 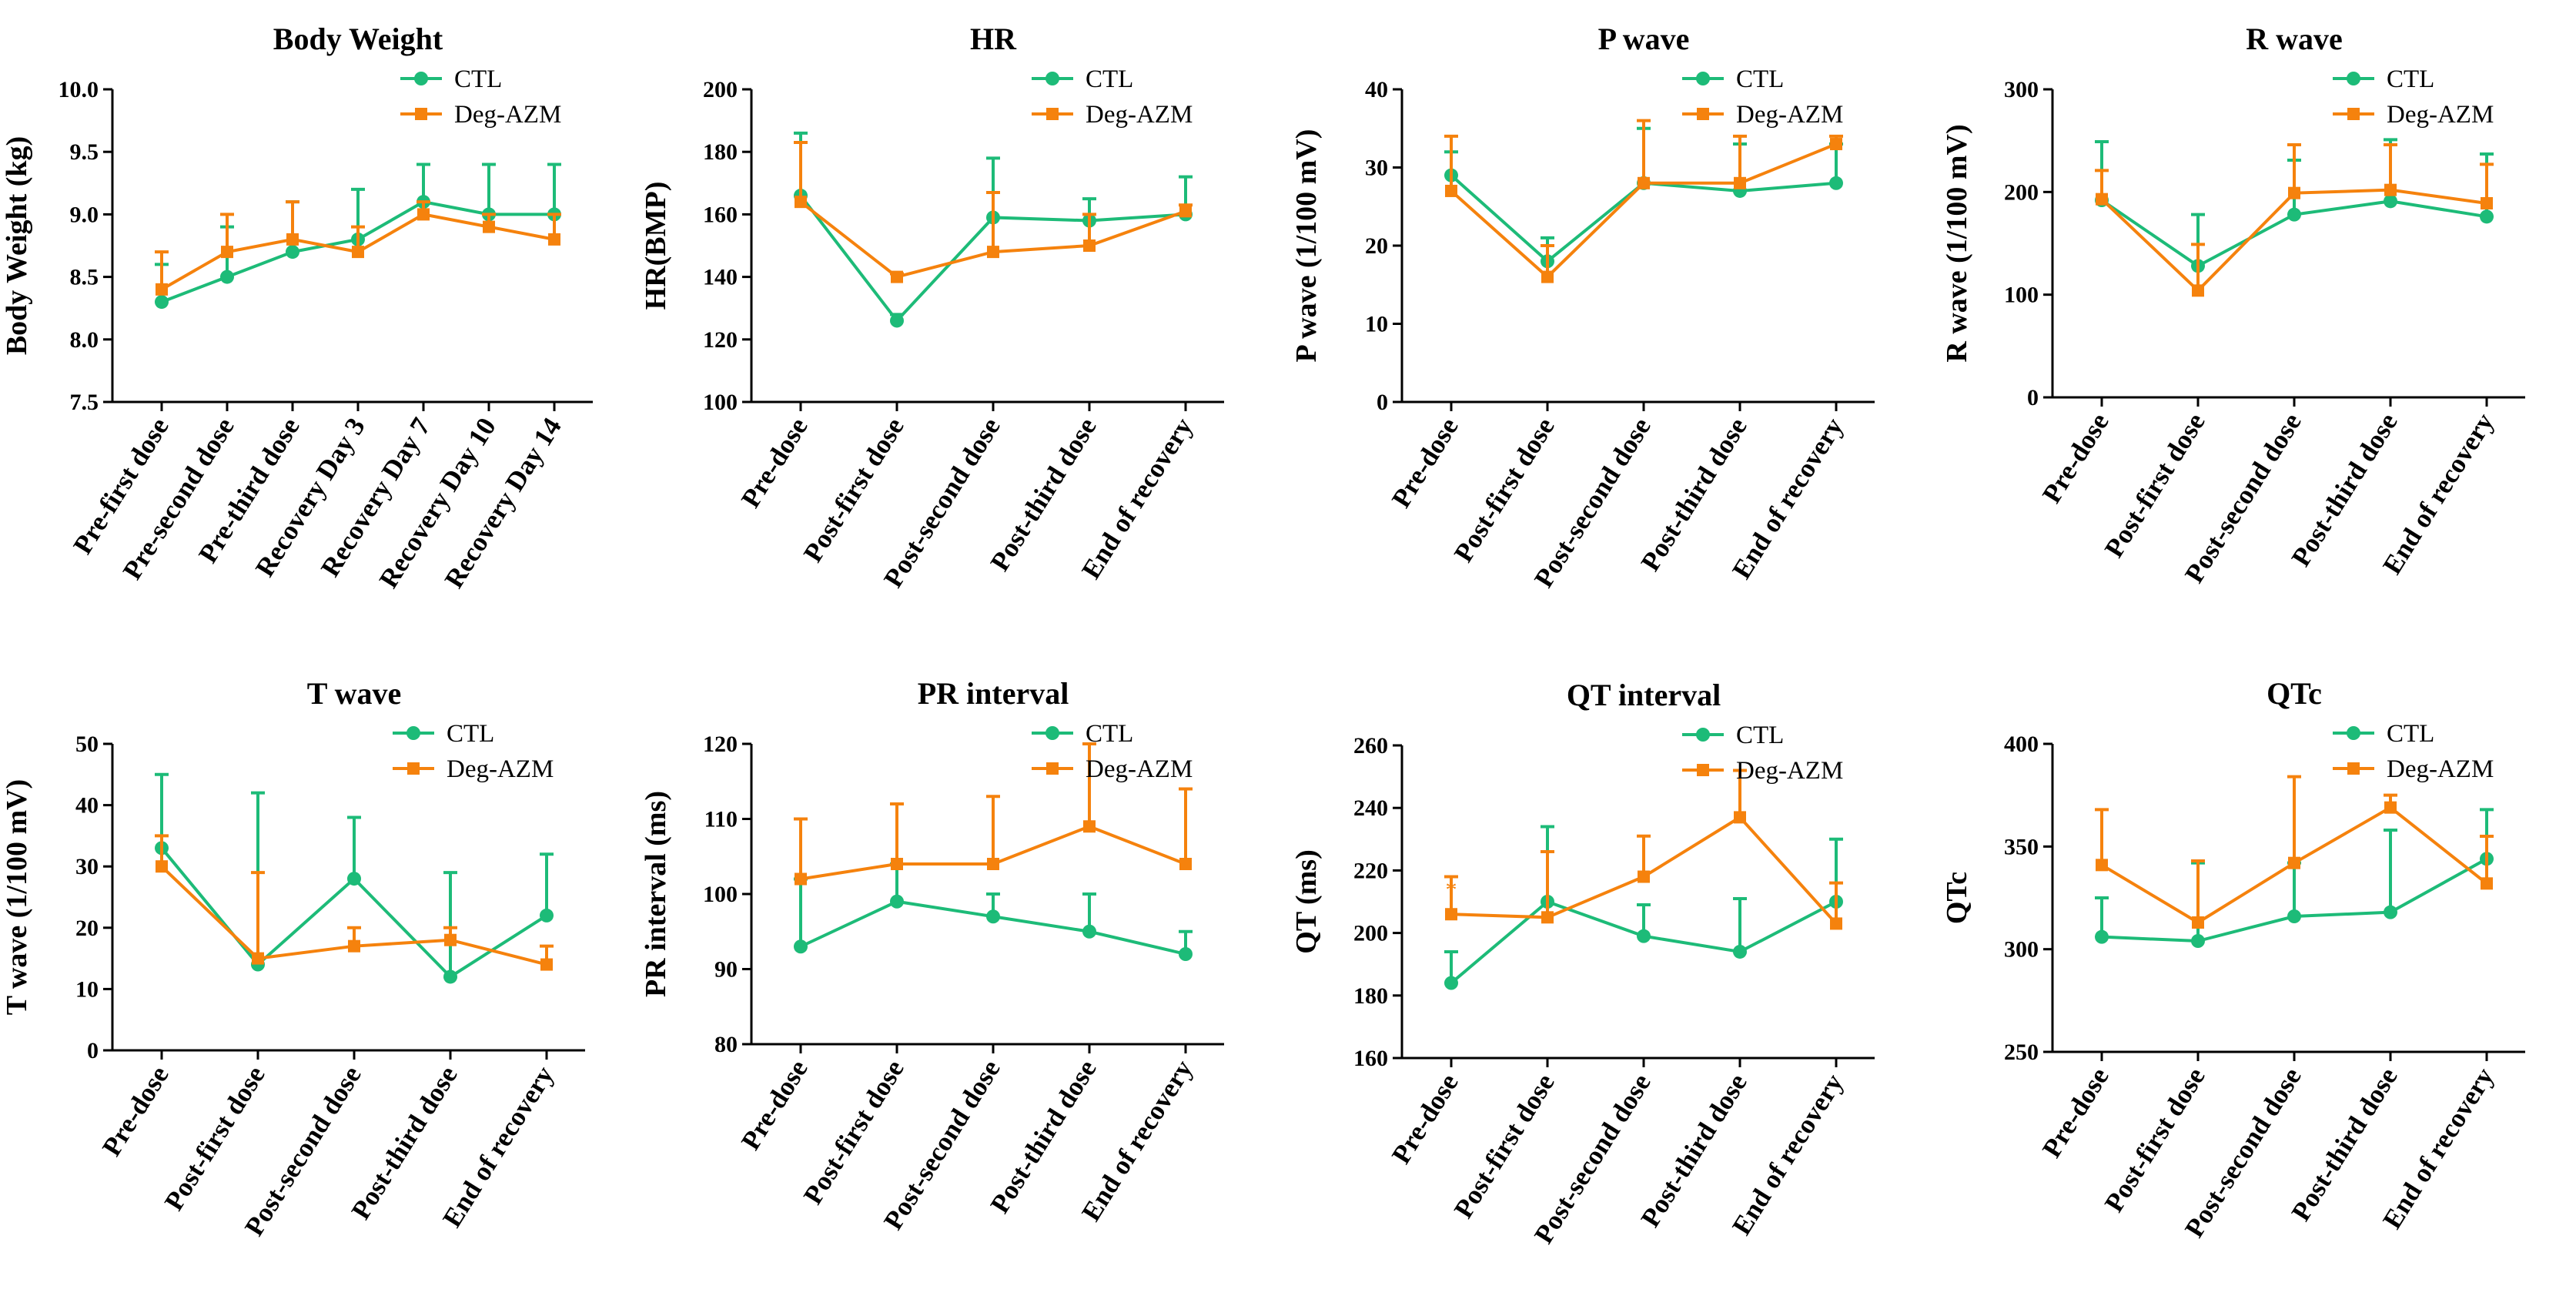 What do you see at coordinates (84, 277) in the screenshot?
I see `y-tick-label: 8.5` at bounding box center [84, 277].